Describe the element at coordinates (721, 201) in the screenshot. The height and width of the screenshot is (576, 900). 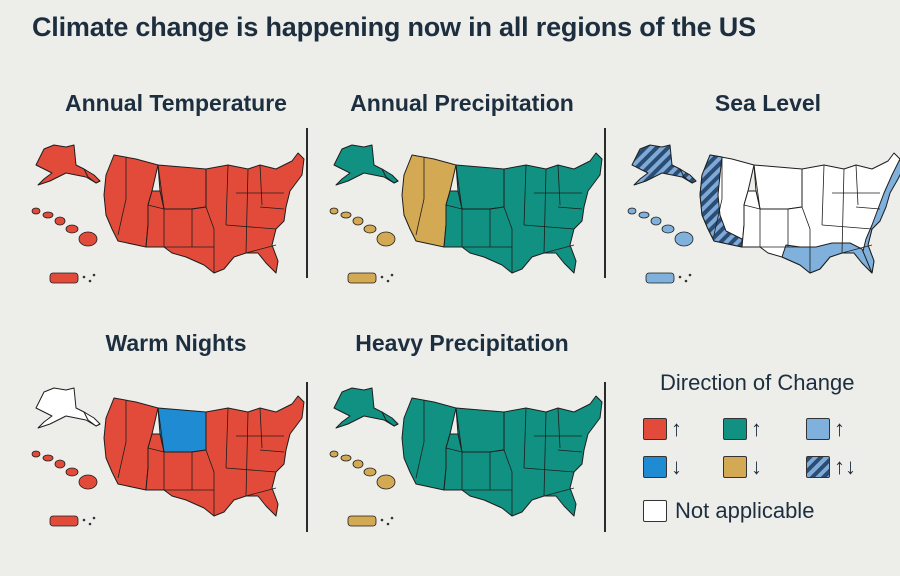
I see `northwest-coast-region` at that location.